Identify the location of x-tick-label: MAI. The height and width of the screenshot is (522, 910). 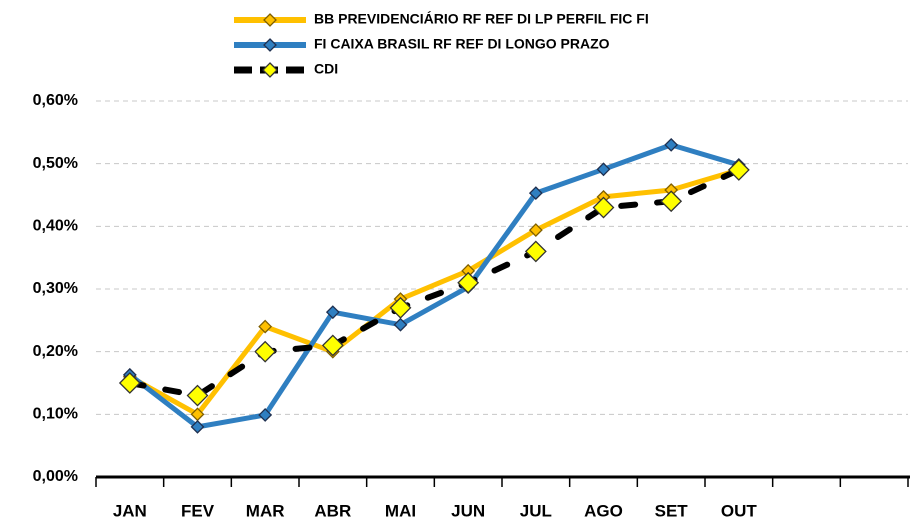
(400, 510).